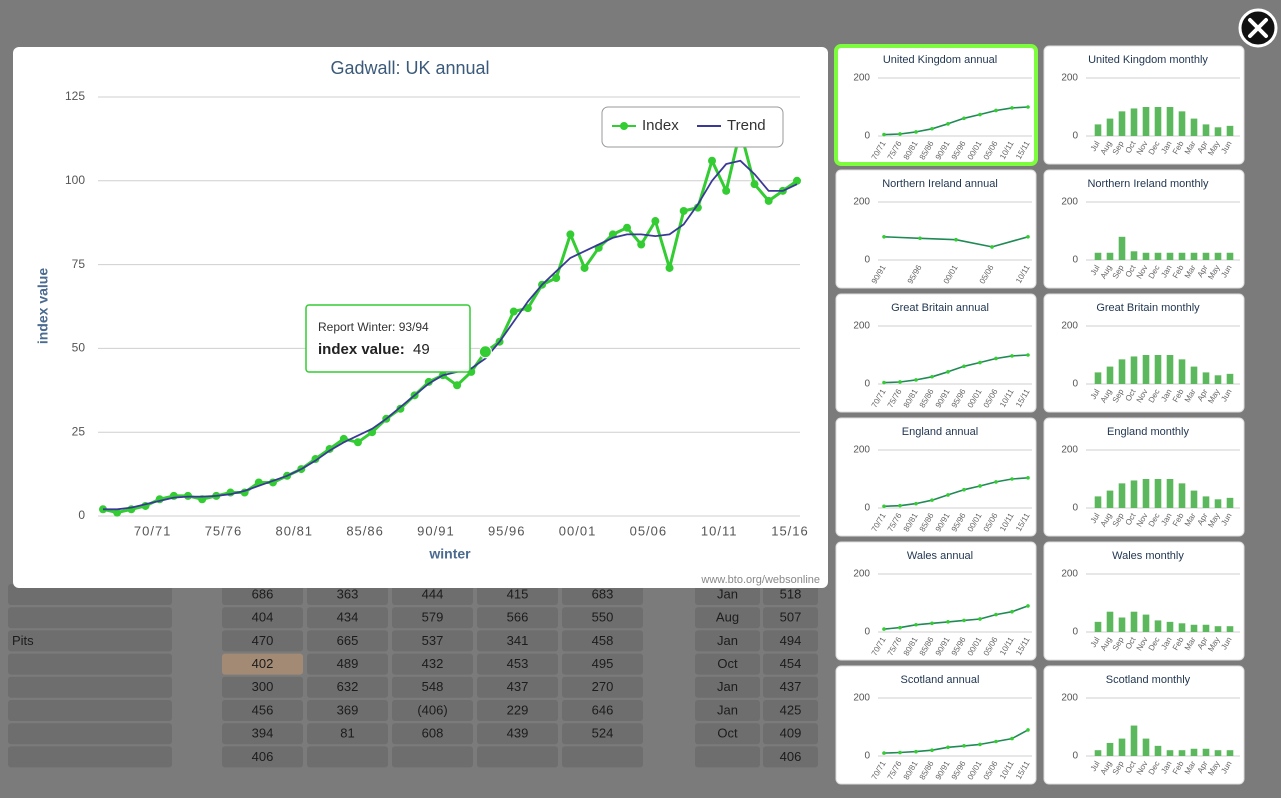 The width and height of the screenshot is (1281, 798). Describe the element at coordinates (263, 617) in the screenshot. I see `table-cell-text: 404` at that location.